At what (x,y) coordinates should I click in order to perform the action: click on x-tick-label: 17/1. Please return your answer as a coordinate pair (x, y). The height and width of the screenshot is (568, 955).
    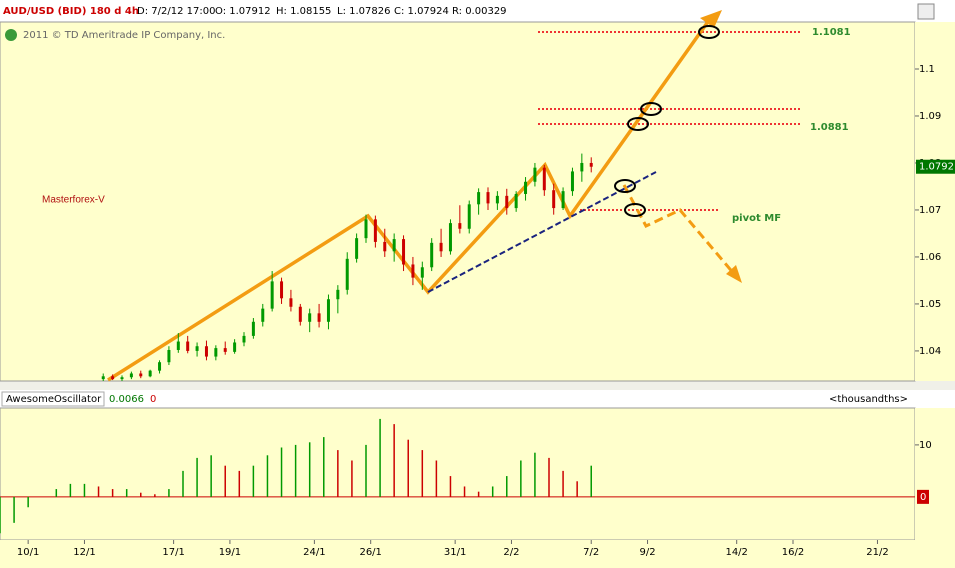
    Looking at the image, I should click on (173, 552).